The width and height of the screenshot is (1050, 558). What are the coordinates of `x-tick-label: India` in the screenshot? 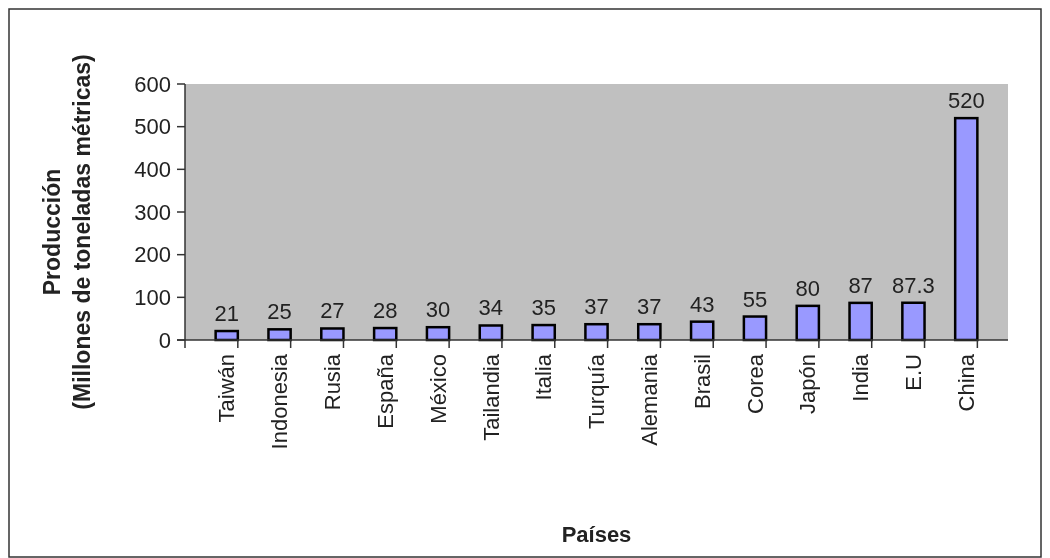 It's located at (861, 377).